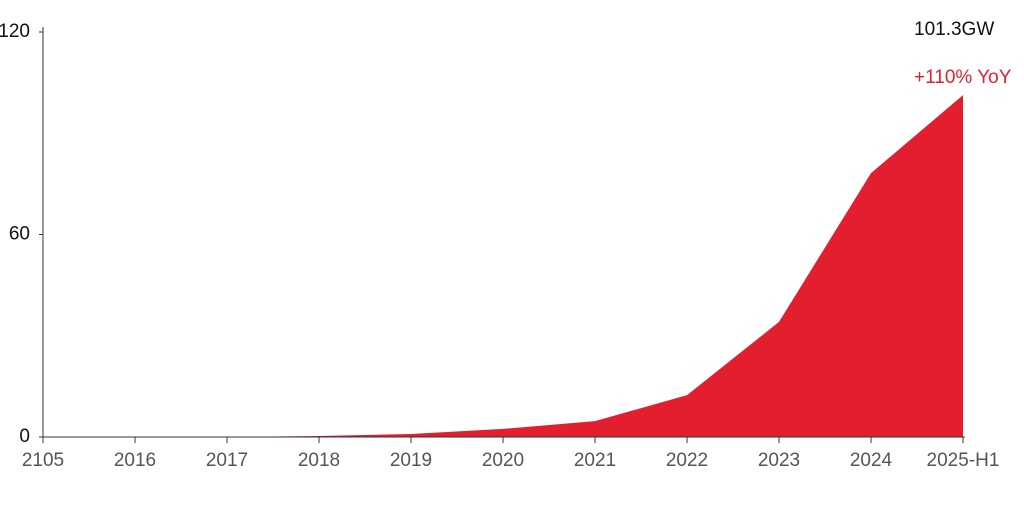 This screenshot has height=515, width=1024. What do you see at coordinates (227, 460) in the screenshot?
I see `x-tick-label: 2017` at bounding box center [227, 460].